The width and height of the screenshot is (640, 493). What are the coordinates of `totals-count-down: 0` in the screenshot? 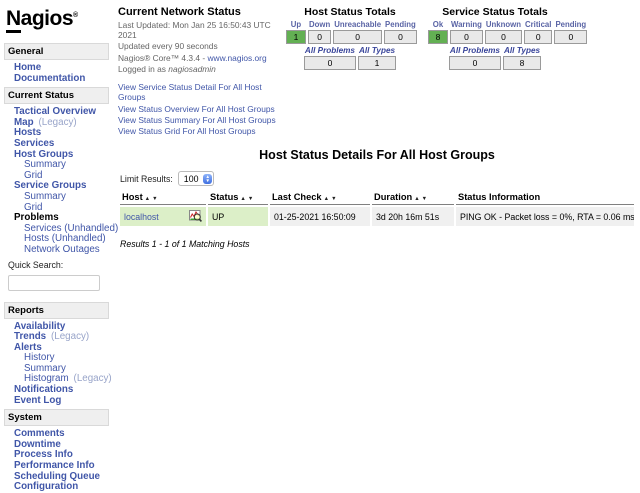 It's located at (320, 37).